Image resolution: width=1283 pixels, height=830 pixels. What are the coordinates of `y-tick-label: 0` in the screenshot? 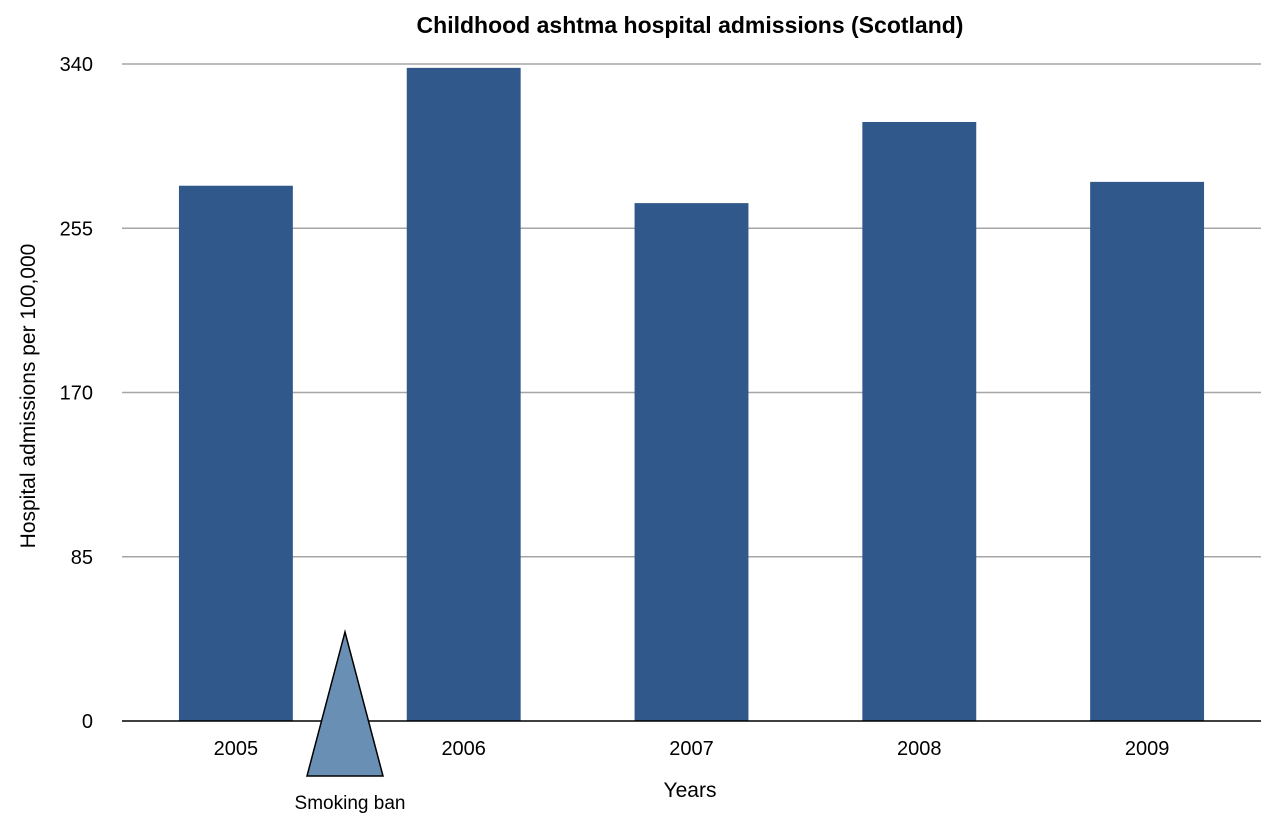 It's located at (87, 722).